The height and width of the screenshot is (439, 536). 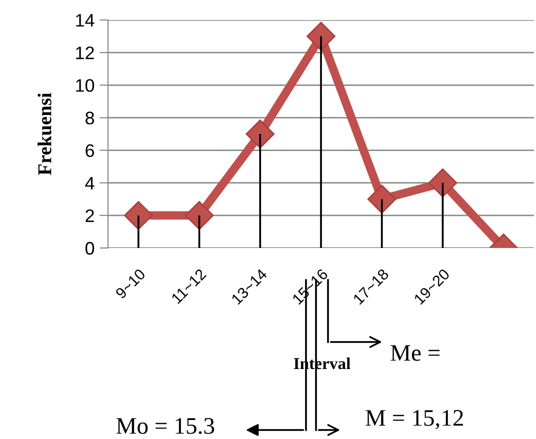 What do you see at coordinates (414, 420) in the screenshot?
I see `text: M = 15,12` at bounding box center [414, 420].